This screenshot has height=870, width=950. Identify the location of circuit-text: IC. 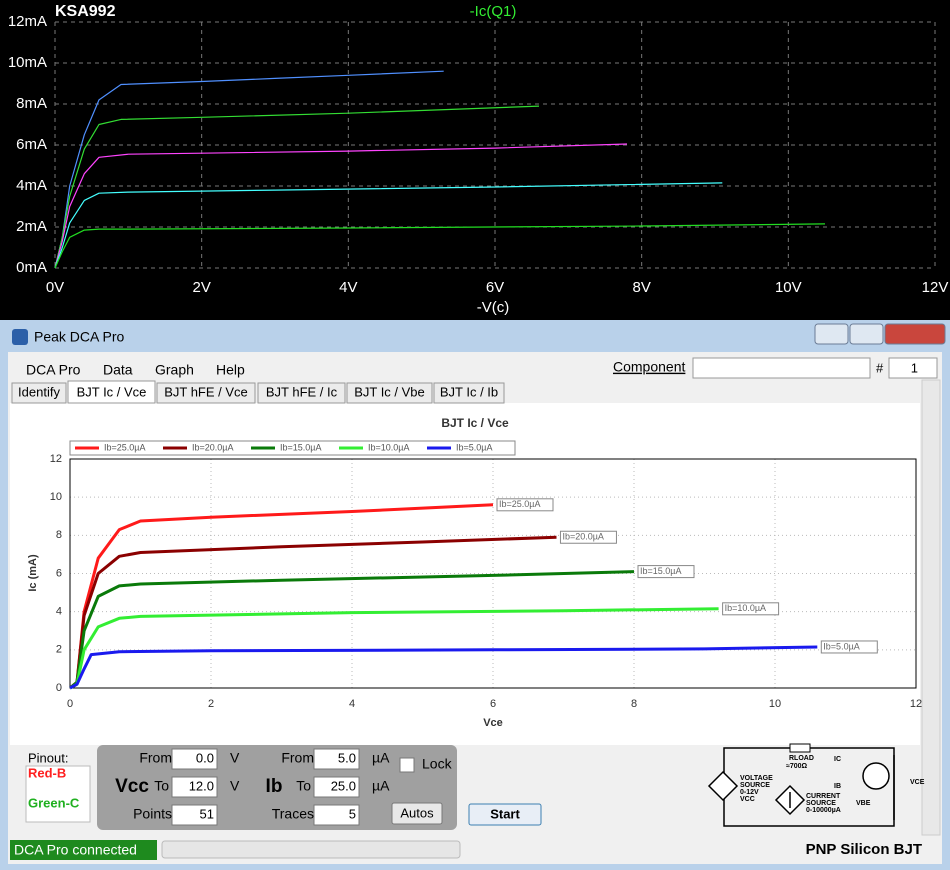
(837, 759).